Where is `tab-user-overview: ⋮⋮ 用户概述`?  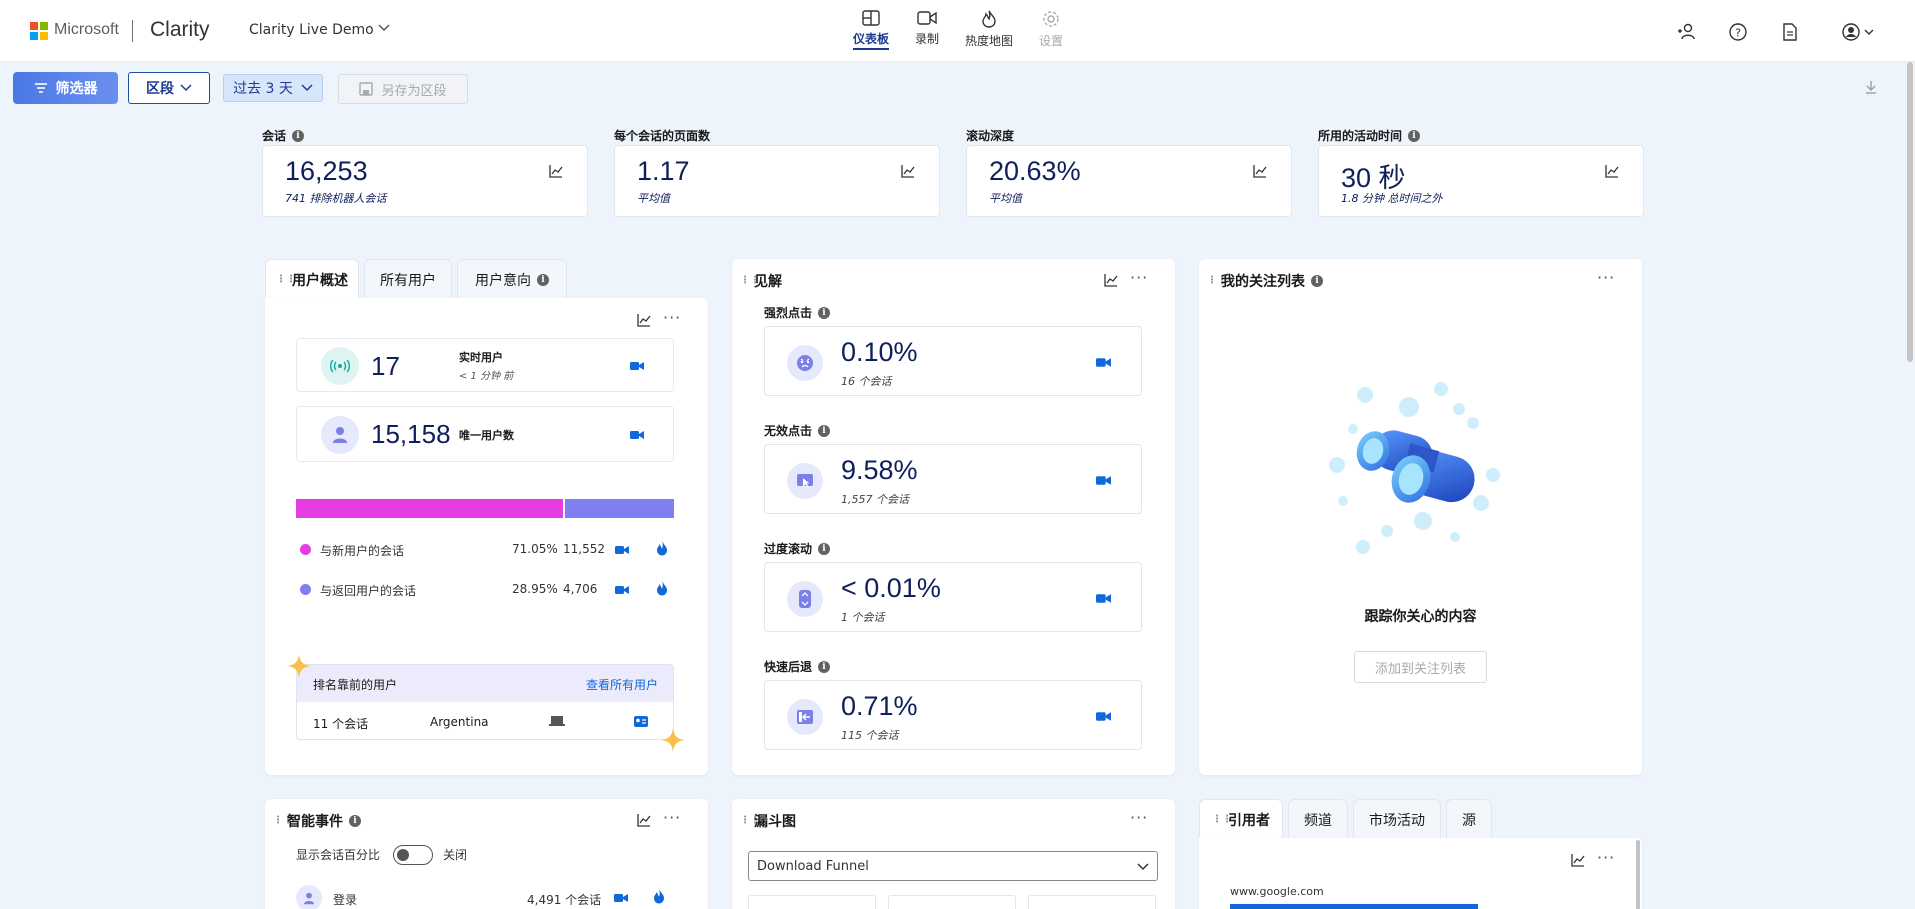 tab-user-overview: ⋮⋮ 用户概述 is located at coordinates (312, 279).